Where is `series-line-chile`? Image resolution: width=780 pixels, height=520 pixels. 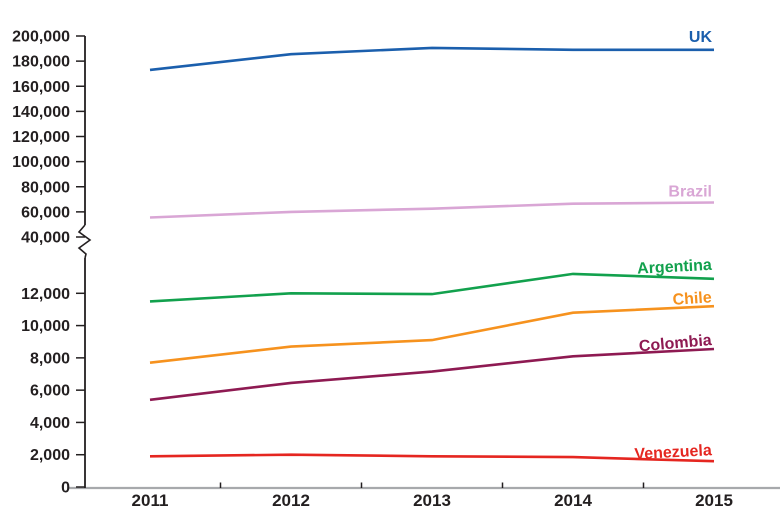
series-line-chile is located at coordinates (432, 334).